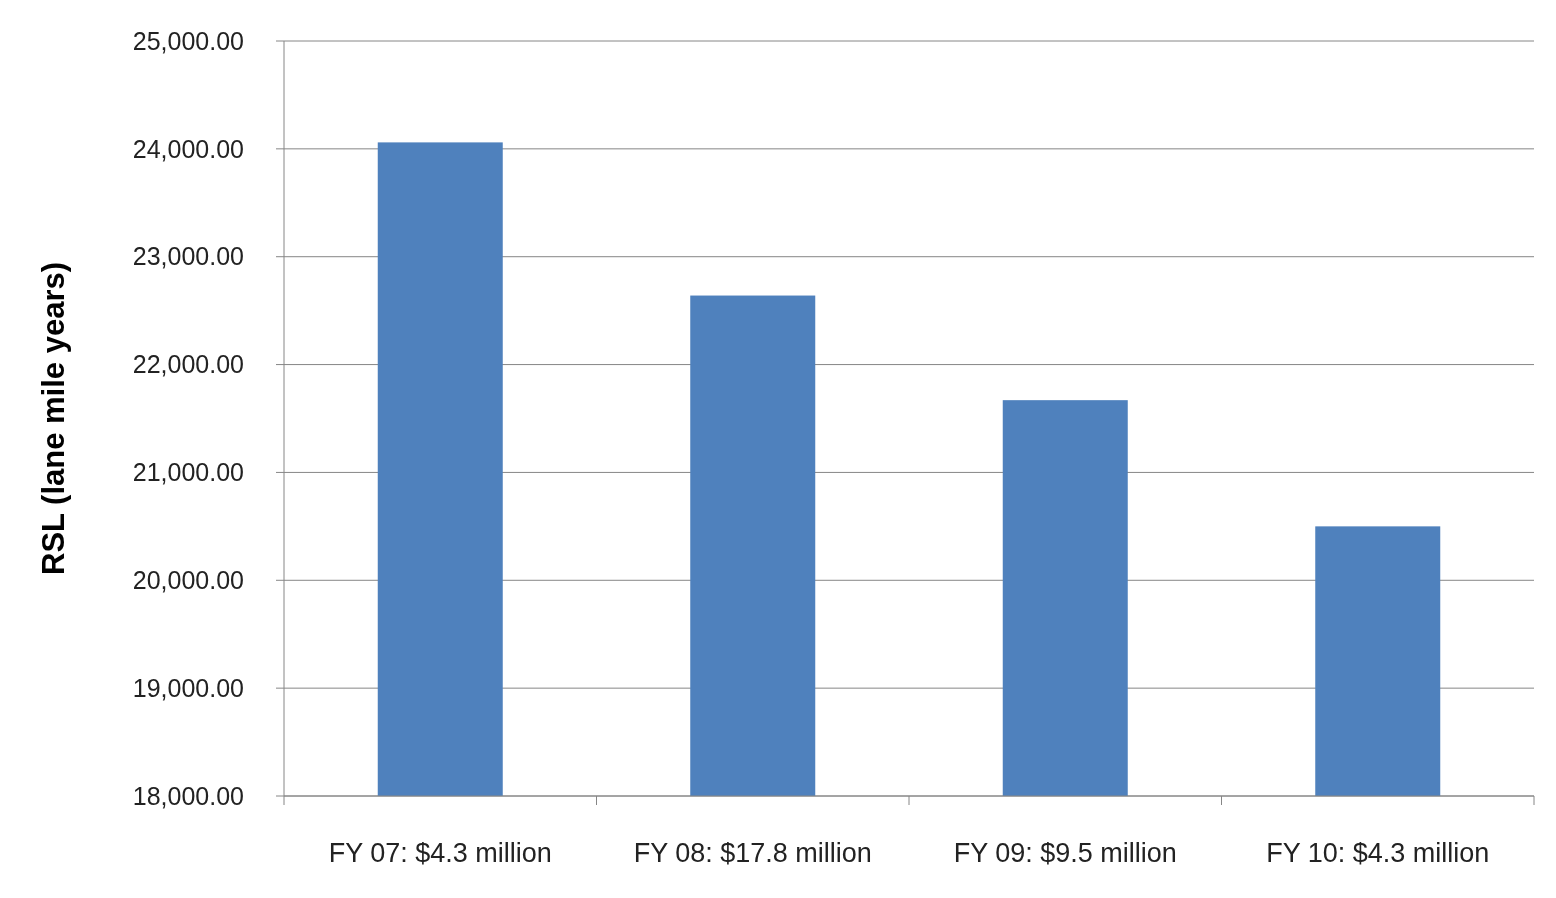 This screenshot has width=1556, height=898. Describe the element at coordinates (188, 364) in the screenshot. I see `y-tick-label: 22,000.00` at that location.